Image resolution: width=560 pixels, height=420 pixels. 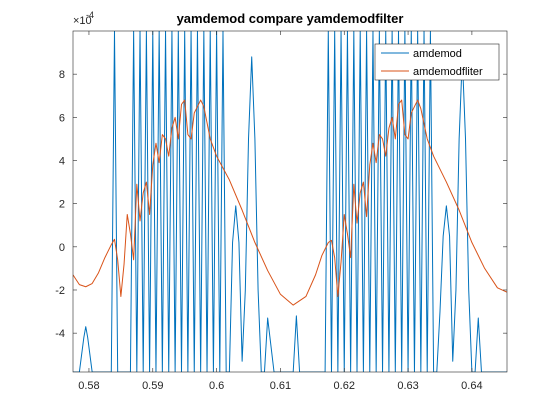 What do you see at coordinates (88, 386) in the screenshot?
I see `x-tick-label: 0.58` at bounding box center [88, 386].